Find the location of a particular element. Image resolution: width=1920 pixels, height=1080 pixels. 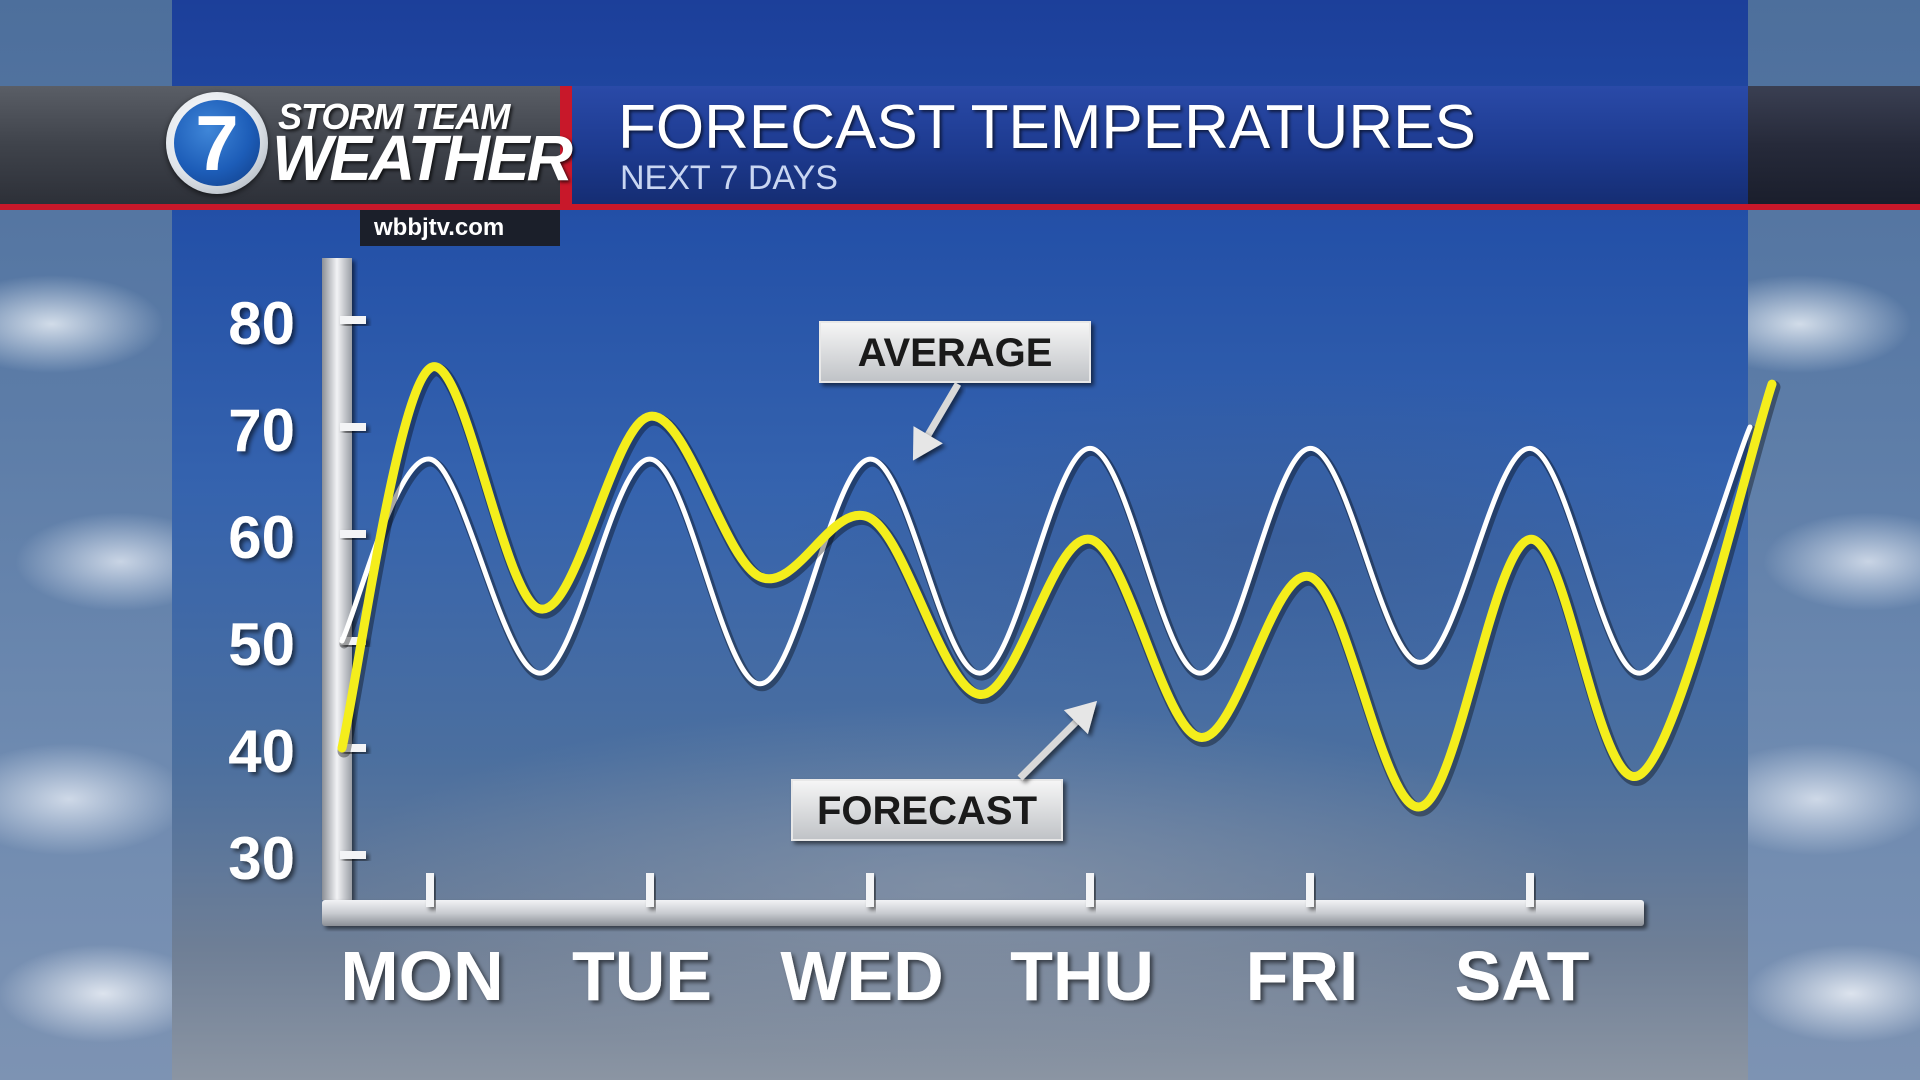

title-box is located at coordinates (1160, 145).